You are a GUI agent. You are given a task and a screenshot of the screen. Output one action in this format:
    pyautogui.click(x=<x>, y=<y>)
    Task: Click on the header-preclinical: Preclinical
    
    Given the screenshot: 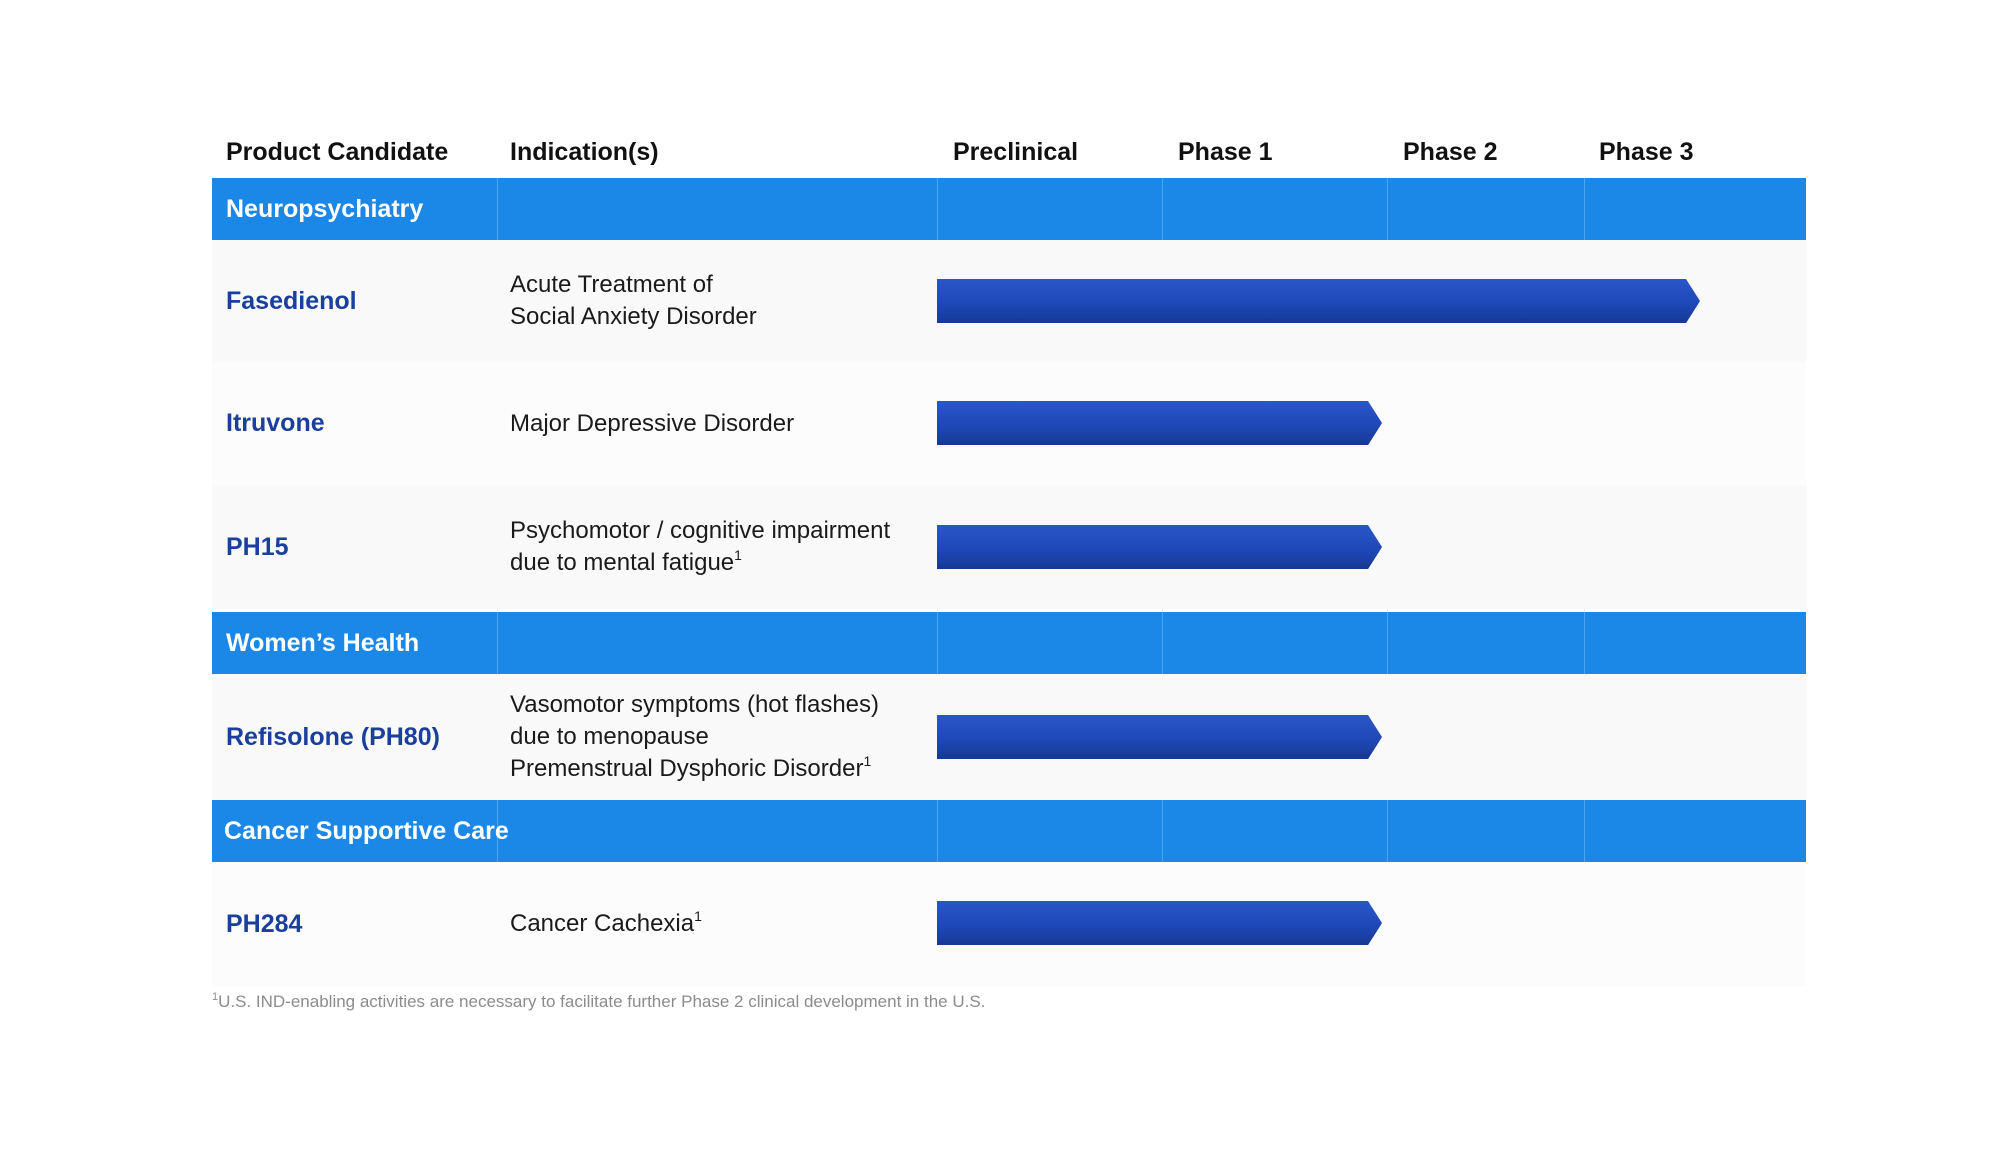 What is the action you would take?
    pyautogui.click(x=1016, y=152)
    